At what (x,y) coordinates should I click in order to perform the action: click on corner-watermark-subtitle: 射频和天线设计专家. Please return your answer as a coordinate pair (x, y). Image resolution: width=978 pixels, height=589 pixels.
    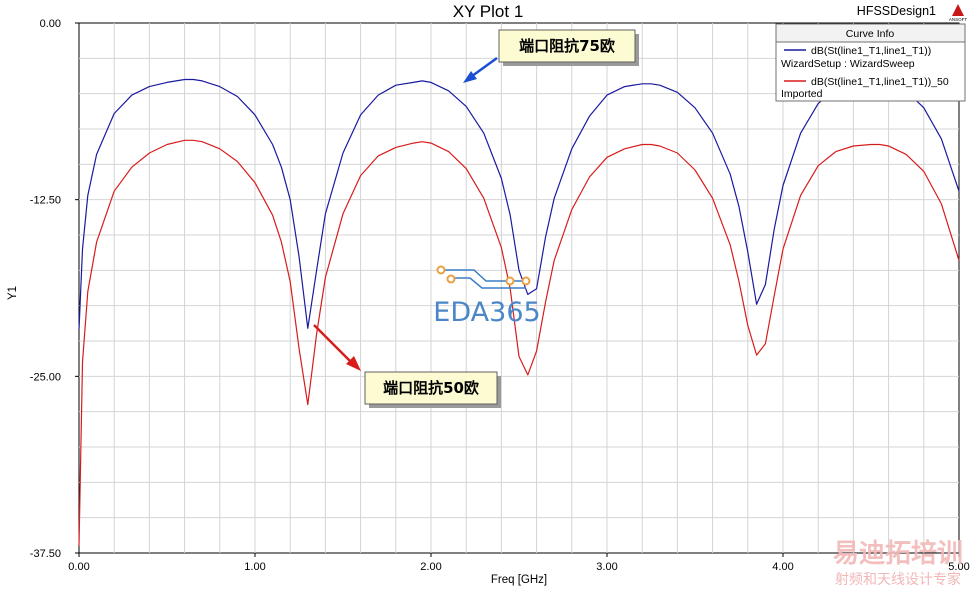
    Looking at the image, I should click on (898, 579).